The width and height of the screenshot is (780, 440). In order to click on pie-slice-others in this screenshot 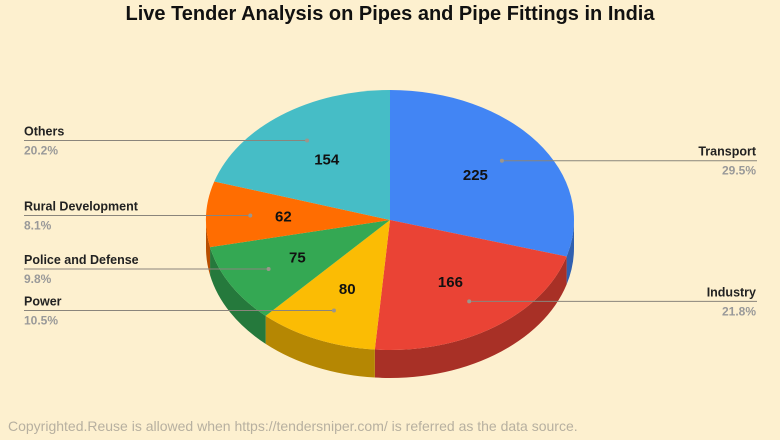, I will do `click(302, 155)`.